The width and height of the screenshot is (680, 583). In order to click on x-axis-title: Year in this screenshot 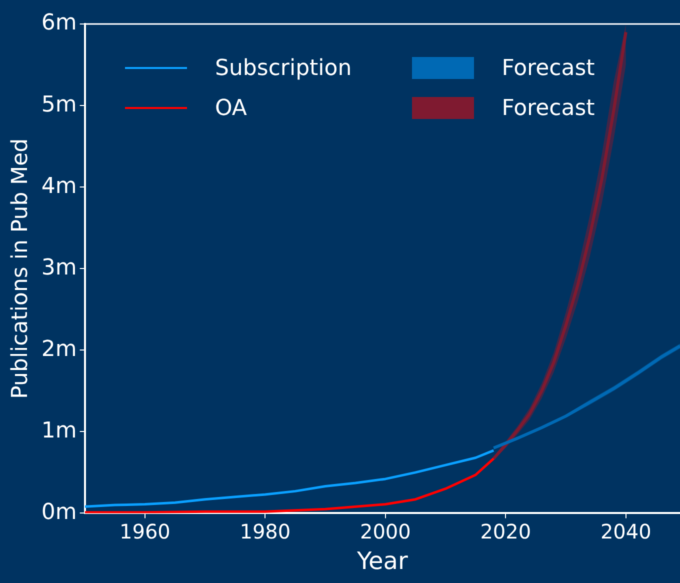, I will do `click(382, 560)`.